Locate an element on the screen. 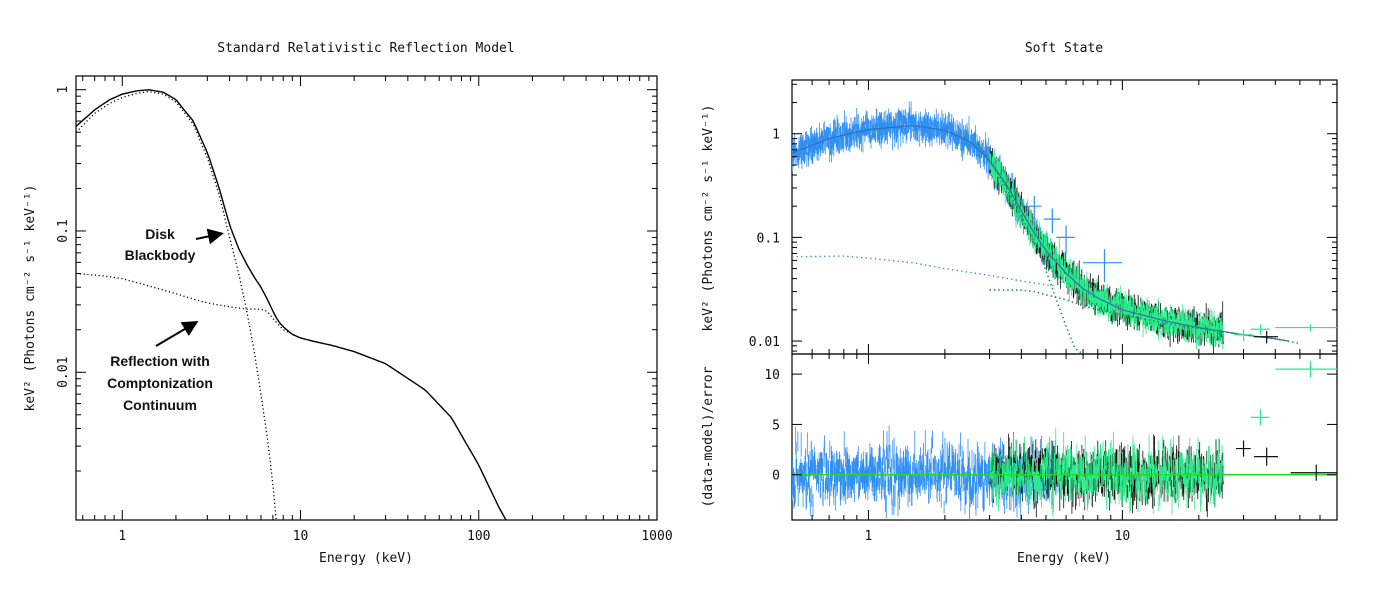 The image size is (1400, 600). right-xaxis-label: Energy (keV) is located at coordinates (1064, 558).